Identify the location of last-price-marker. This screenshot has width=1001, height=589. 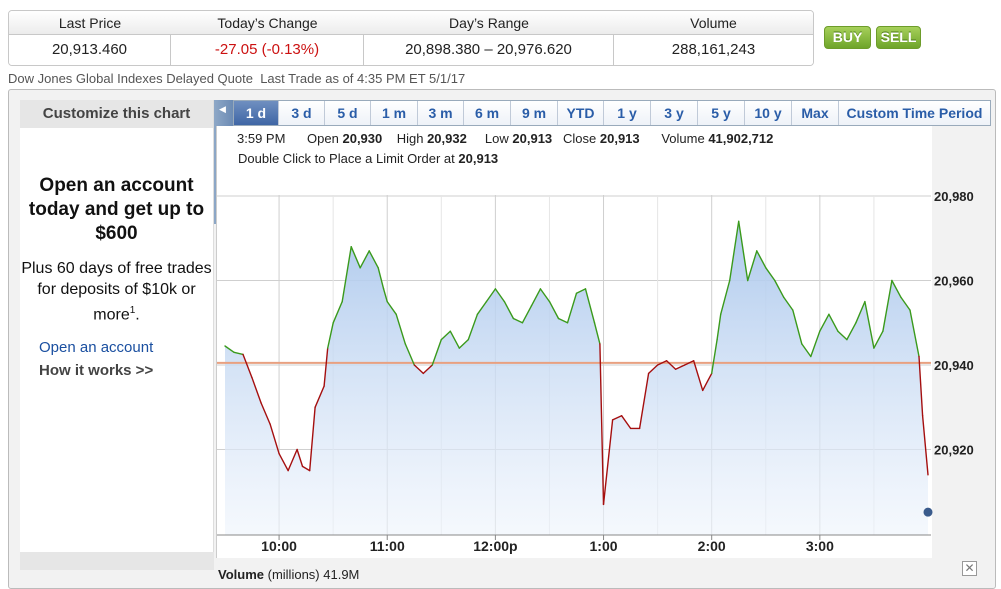
(928, 512).